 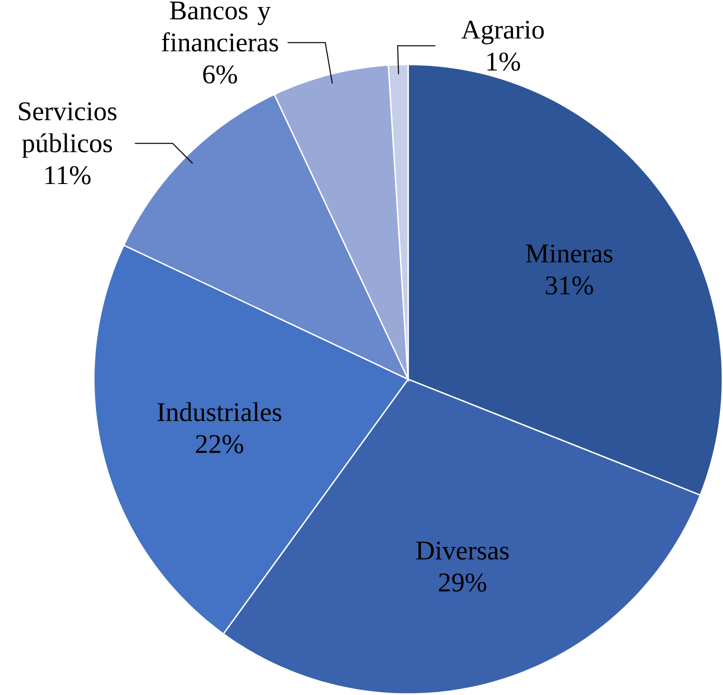 What do you see at coordinates (502, 32) in the screenshot?
I see `slice-label: Agrario` at bounding box center [502, 32].